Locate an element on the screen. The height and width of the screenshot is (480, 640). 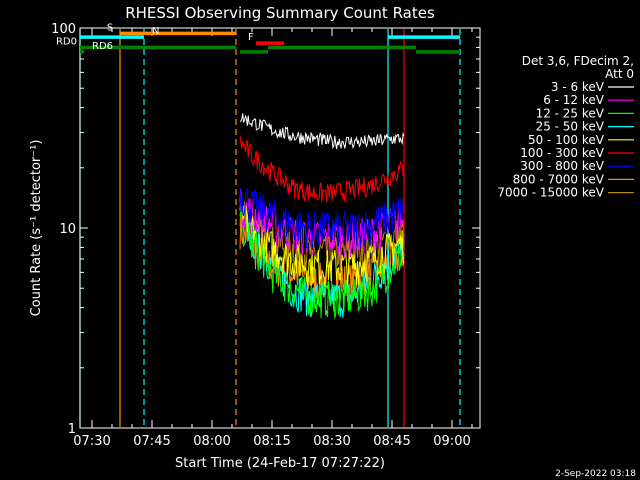
x-tick-label: 09:00 is located at coordinates (451, 441).